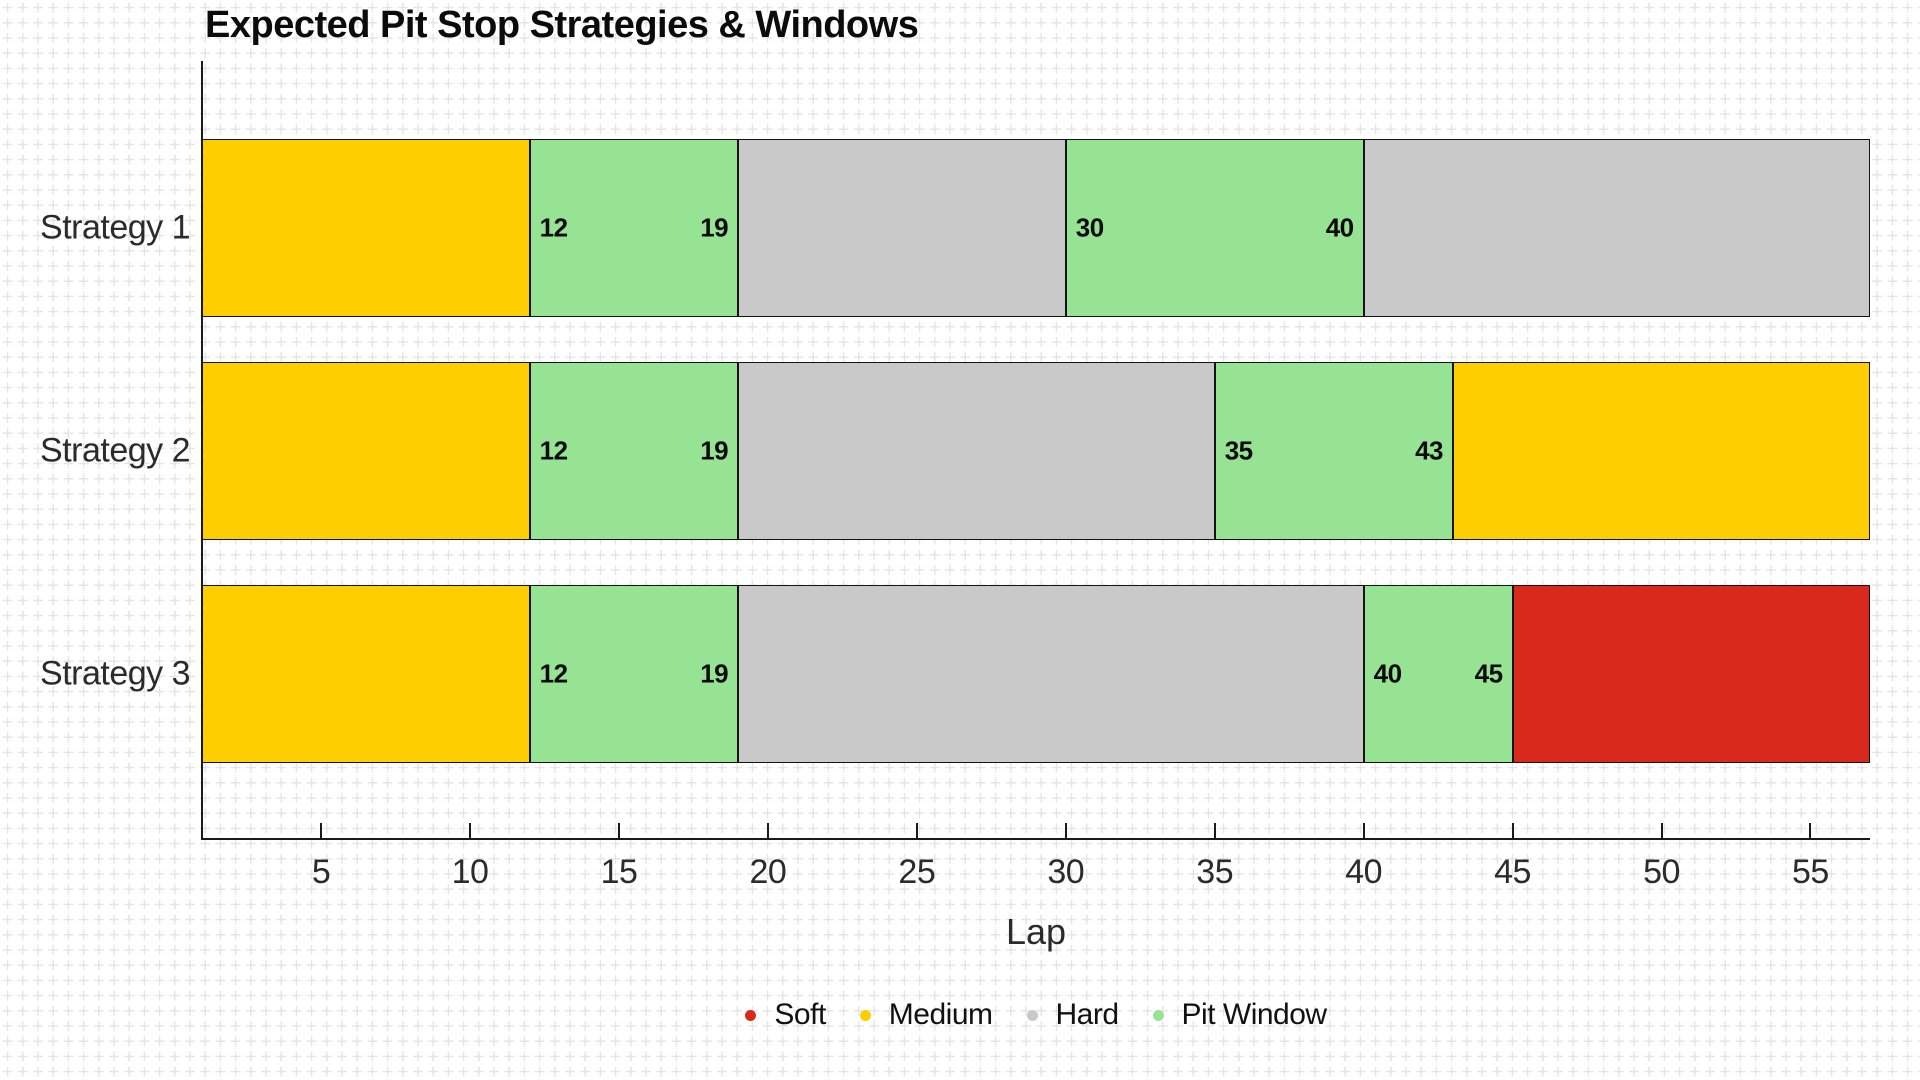 The height and width of the screenshot is (1080, 1920). I want to click on legend-label: Medium, so click(940, 1014).